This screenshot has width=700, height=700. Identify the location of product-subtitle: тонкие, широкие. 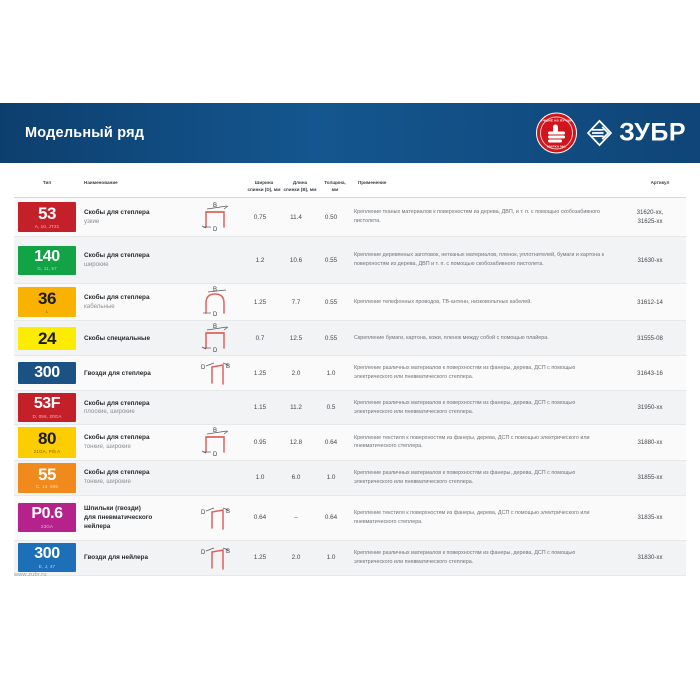
(107, 481).